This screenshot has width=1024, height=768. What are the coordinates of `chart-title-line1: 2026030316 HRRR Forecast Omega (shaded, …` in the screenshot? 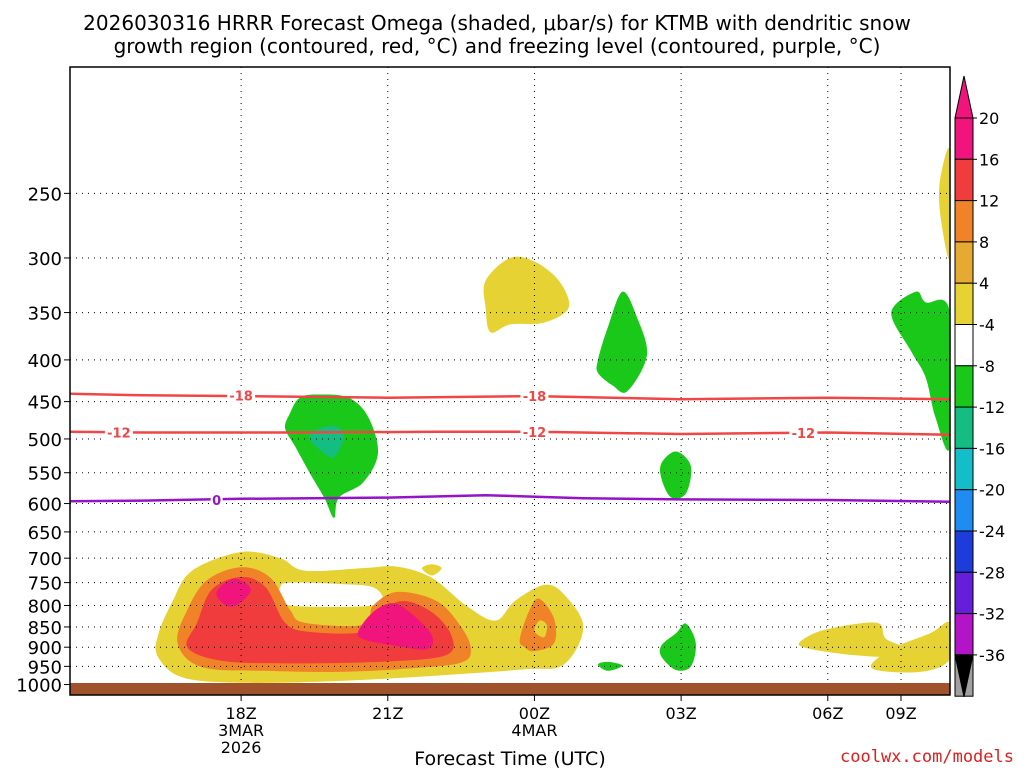 It's located at (497, 23).